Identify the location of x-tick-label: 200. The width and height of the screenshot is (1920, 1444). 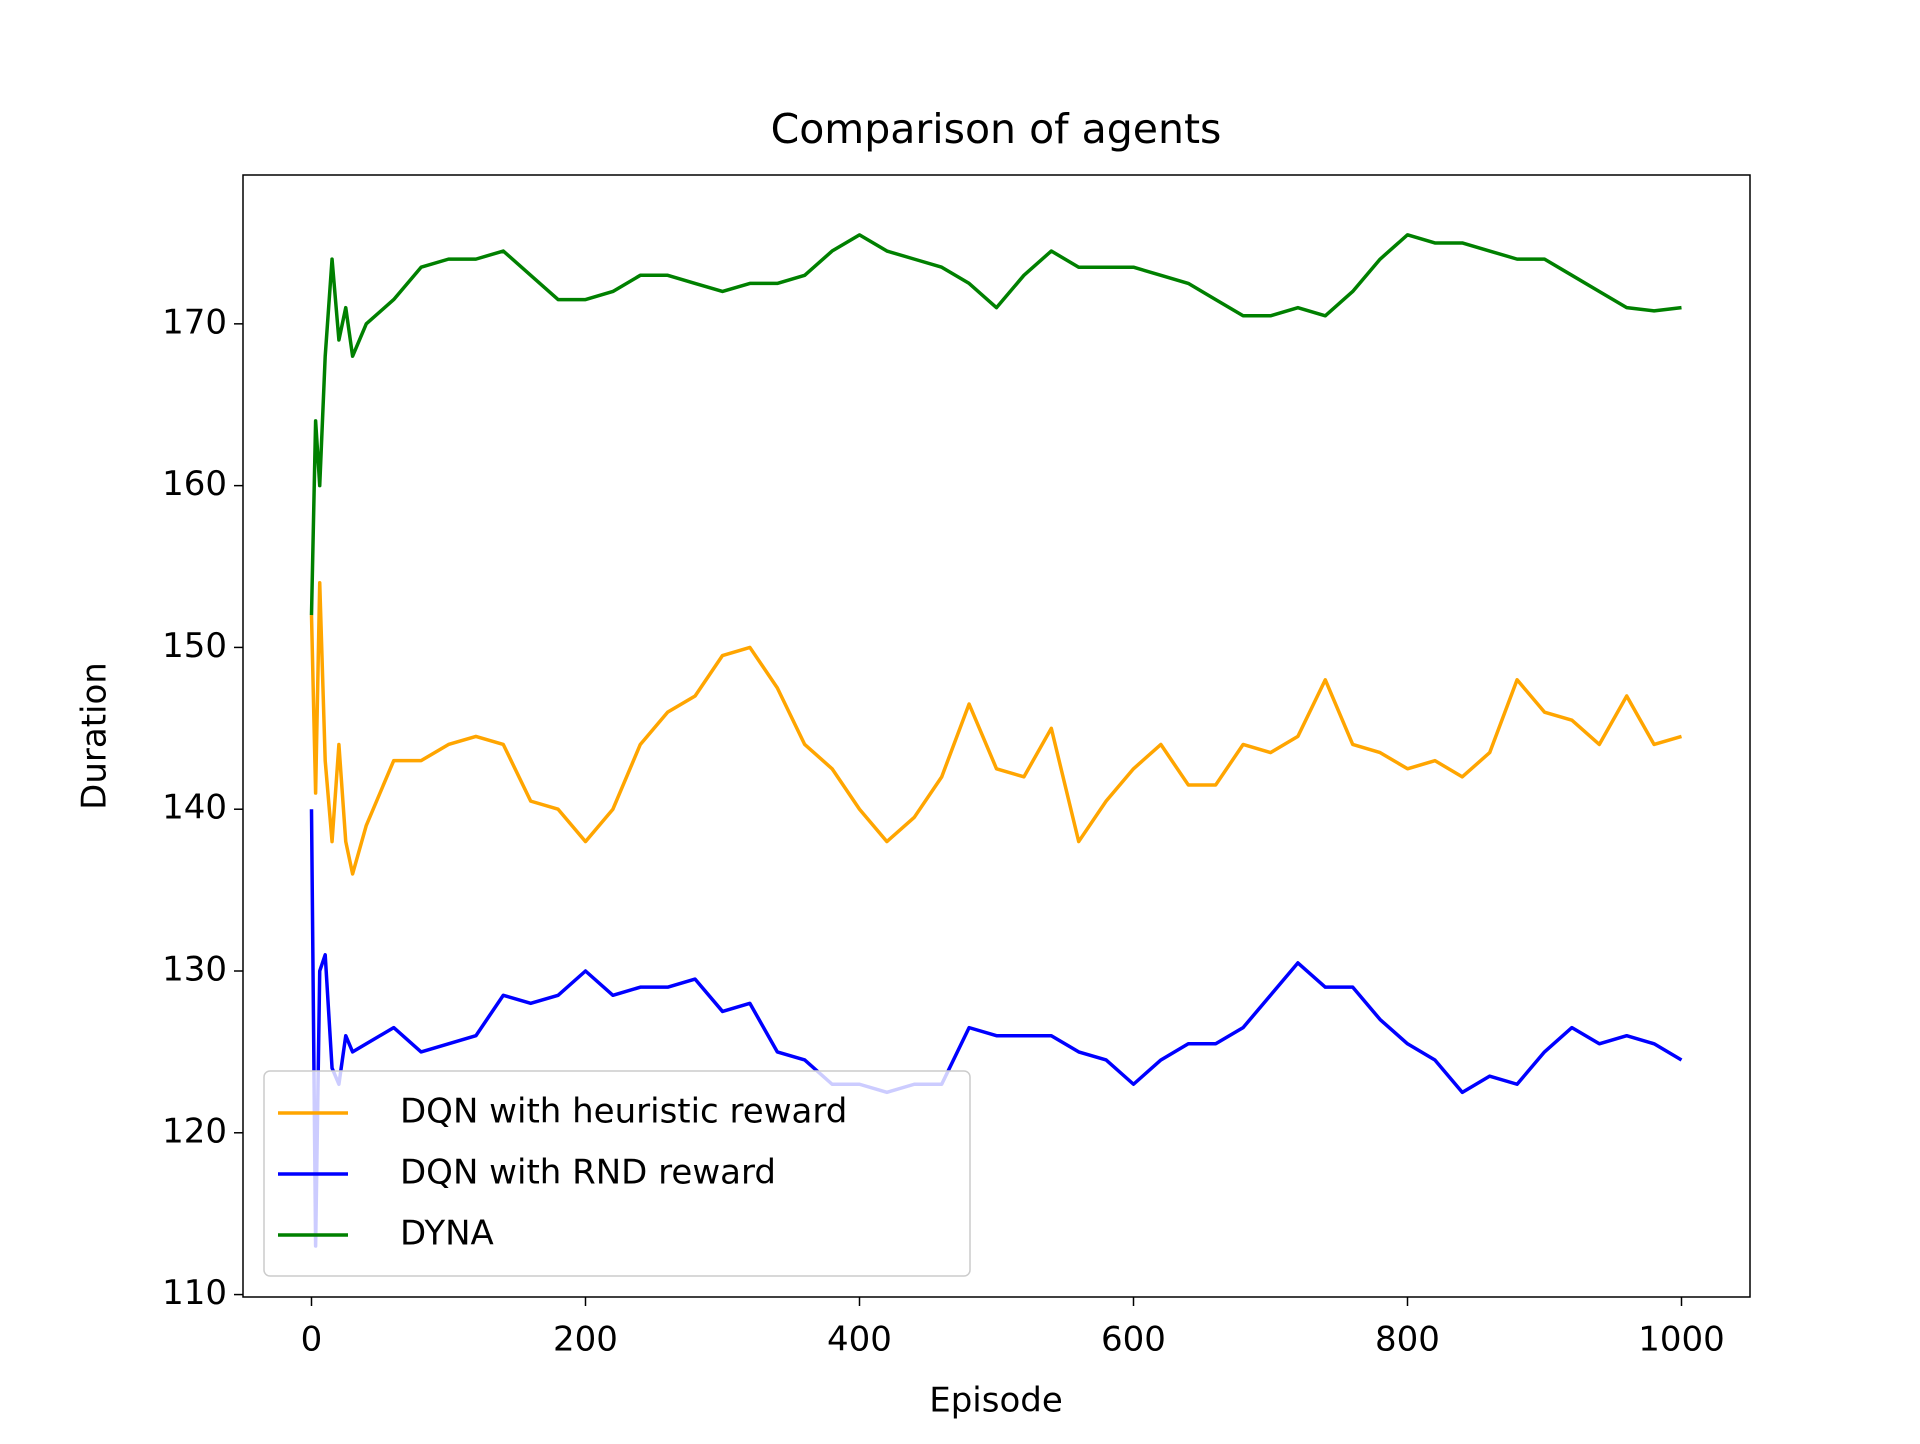
(585, 1340).